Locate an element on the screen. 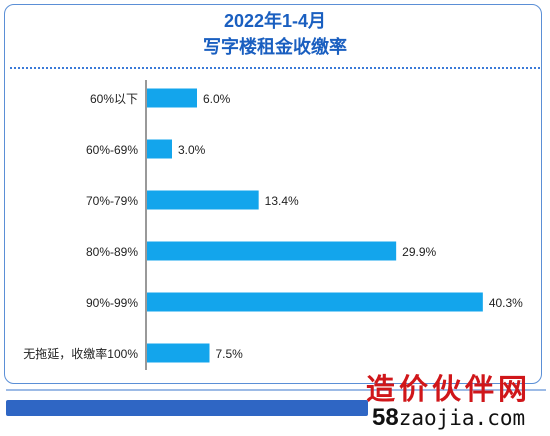 Image resolution: width=550 pixels, height=436 pixels. watermark-url-prefix: 58 is located at coordinates (385, 417).